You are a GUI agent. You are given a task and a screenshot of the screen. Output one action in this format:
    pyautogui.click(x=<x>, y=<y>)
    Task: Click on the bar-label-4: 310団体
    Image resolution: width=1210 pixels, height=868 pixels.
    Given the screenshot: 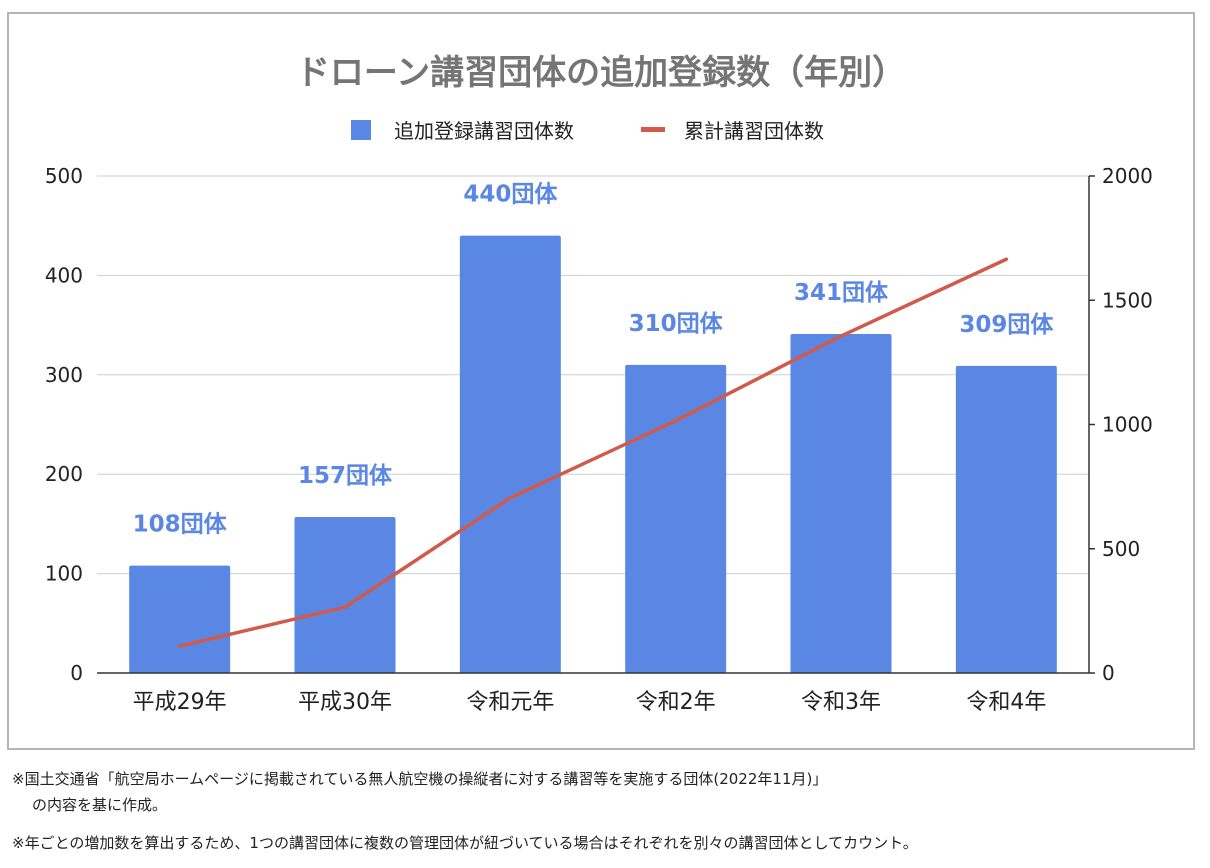 What is the action you would take?
    pyautogui.click(x=676, y=324)
    